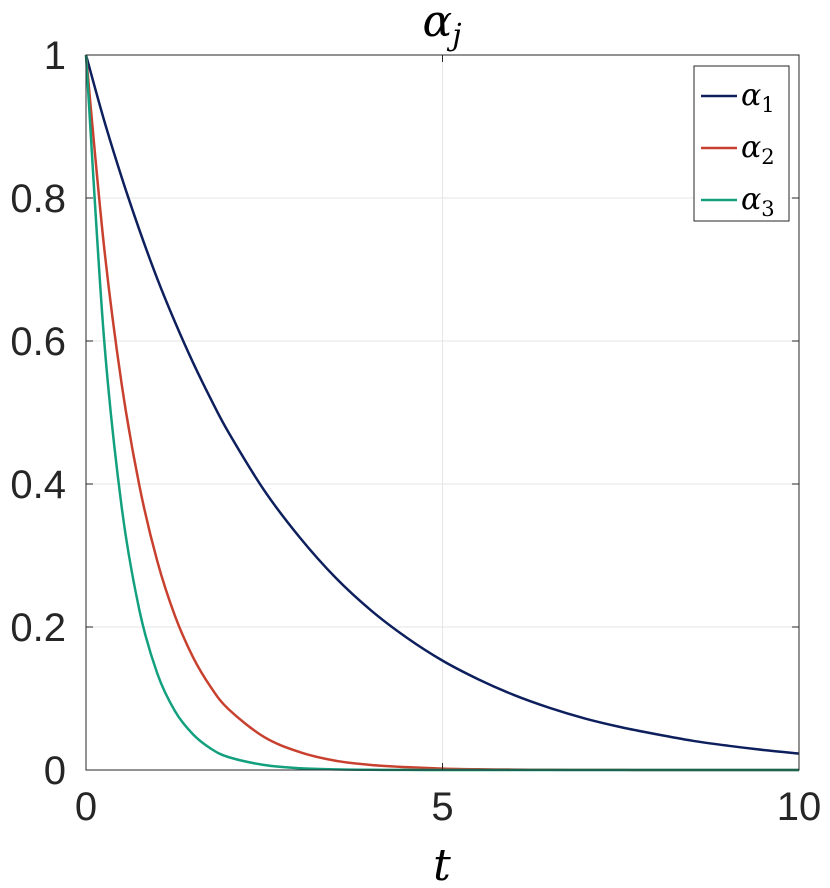 Image resolution: width=830 pixels, height=888 pixels. What do you see at coordinates (86, 807) in the screenshot?
I see `x-tick-label: 0` at bounding box center [86, 807].